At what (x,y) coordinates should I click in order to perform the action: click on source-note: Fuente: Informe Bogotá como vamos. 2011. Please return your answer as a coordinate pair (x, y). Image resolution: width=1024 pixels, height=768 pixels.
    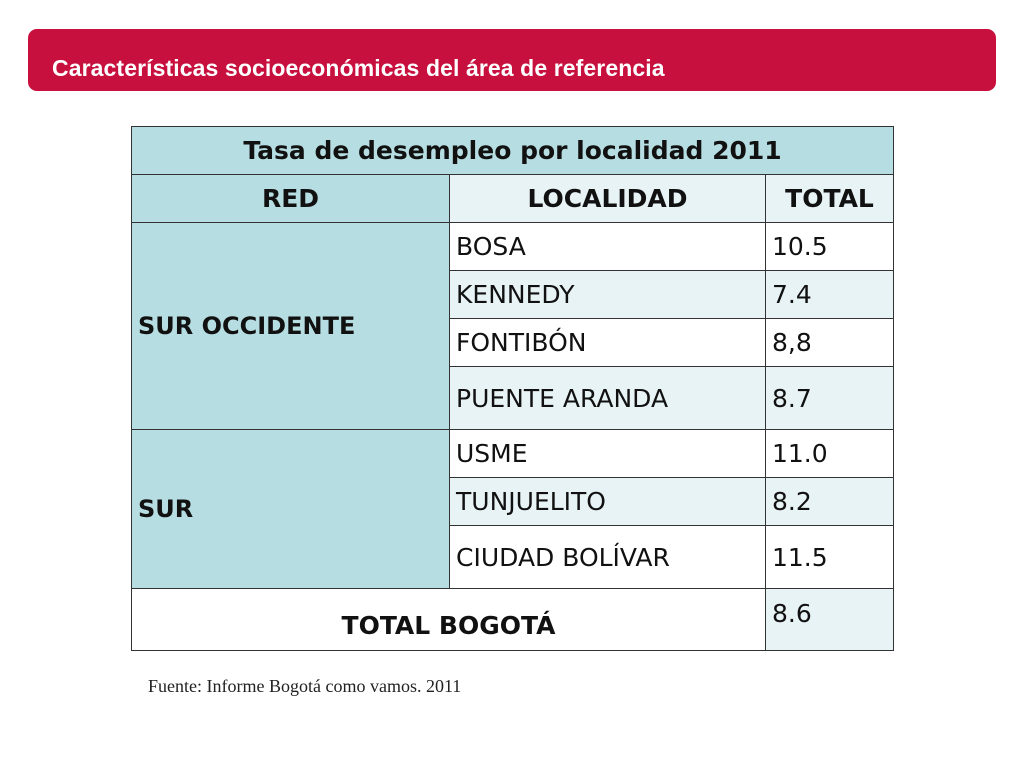
    Looking at the image, I should click on (305, 686).